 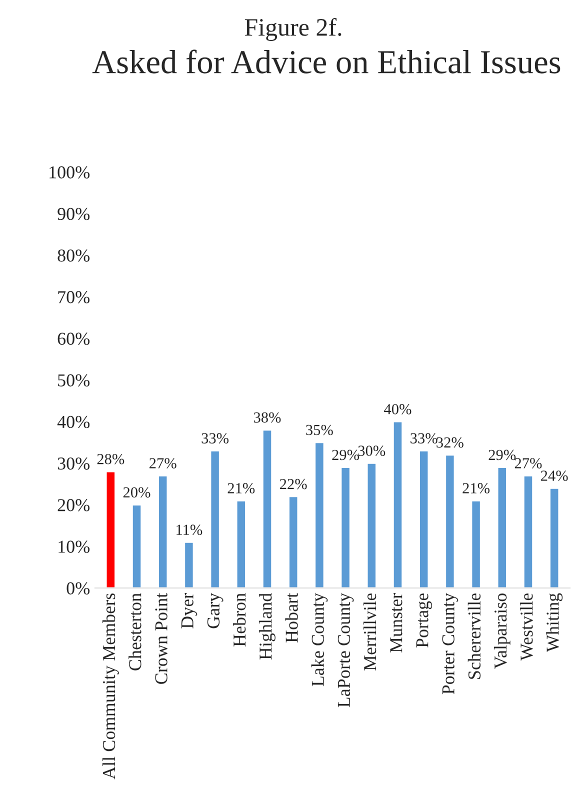 What do you see at coordinates (372, 451) in the screenshot?
I see `data-label: 30%` at bounding box center [372, 451].